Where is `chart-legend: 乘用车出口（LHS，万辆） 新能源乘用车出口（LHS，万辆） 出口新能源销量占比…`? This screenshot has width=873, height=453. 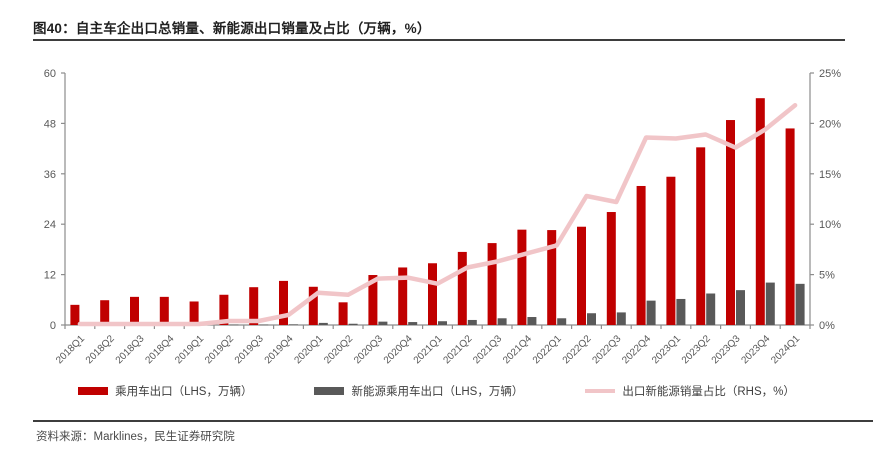
chart-legend: 乘用车出口（LHS，万辆） 新能源乘用车出口（LHS，万辆） 出口新能源销量占比… is located at coordinates (436, 391).